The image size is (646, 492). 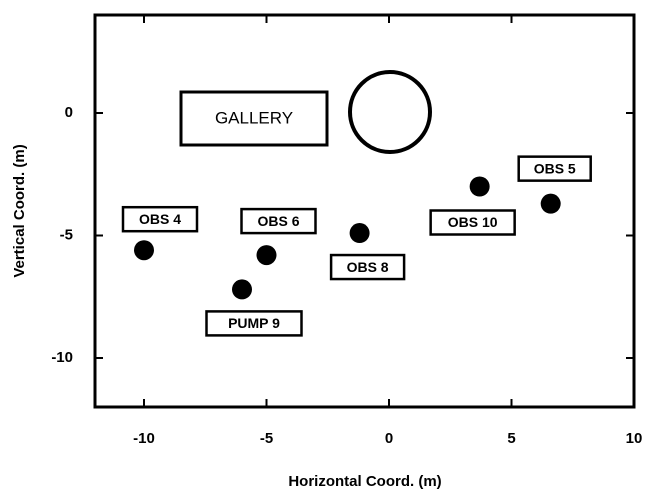 I want to click on point-label: PUMP 9, so click(x=254, y=323).